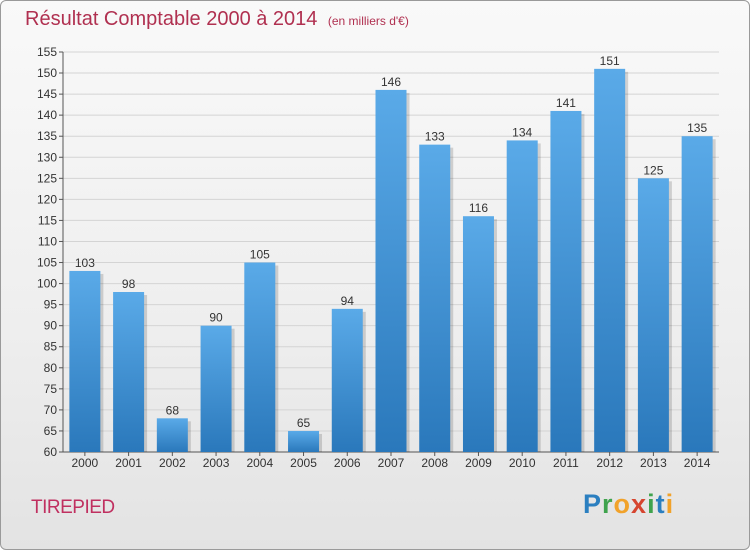 This screenshot has width=750, height=550. Describe the element at coordinates (566, 463) in the screenshot. I see `x-tick-label: 2011` at that location.